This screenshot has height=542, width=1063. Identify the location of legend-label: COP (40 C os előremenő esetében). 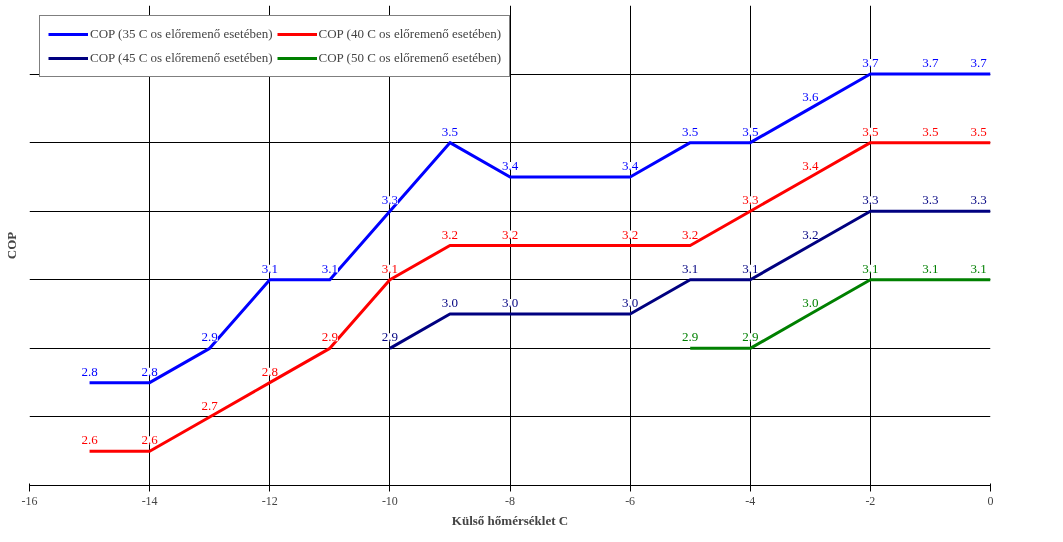
(410, 34).